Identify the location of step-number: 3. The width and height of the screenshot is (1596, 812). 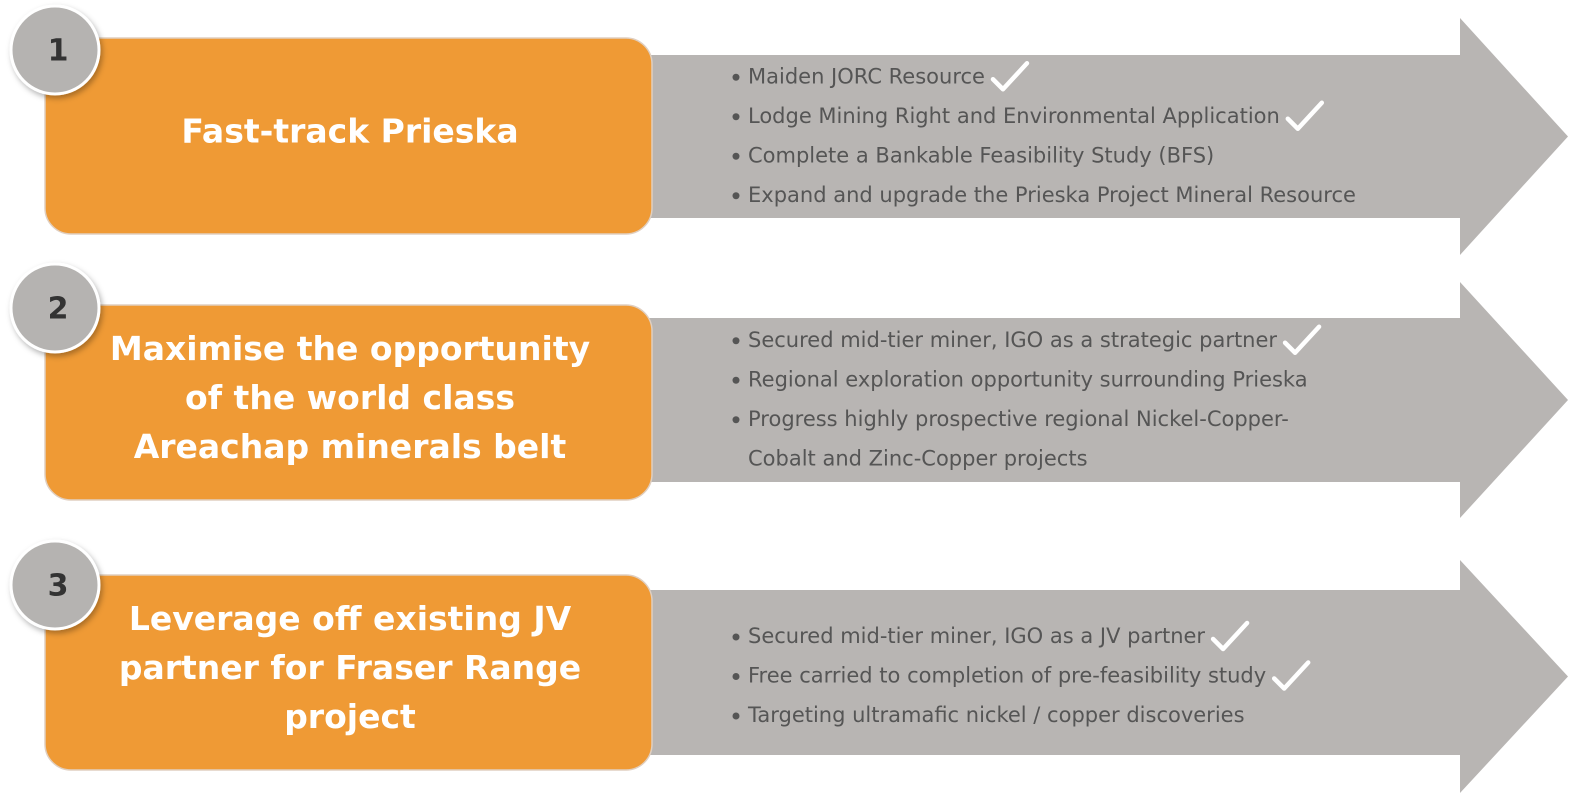
(58, 586).